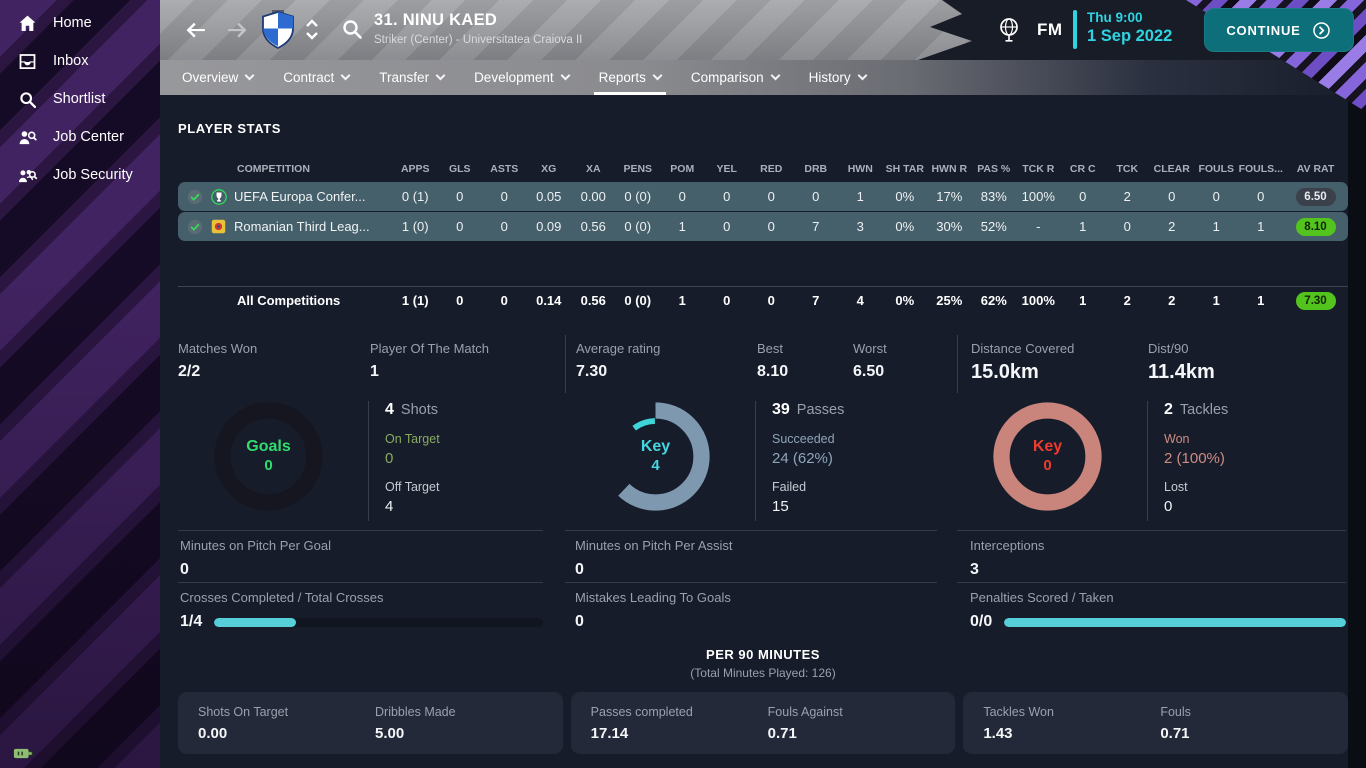 The height and width of the screenshot is (768, 1366). What do you see at coordinates (736, 77) in the screenshot?
I see `tab-comparison: Comparison` at bounding box center [736, 77].